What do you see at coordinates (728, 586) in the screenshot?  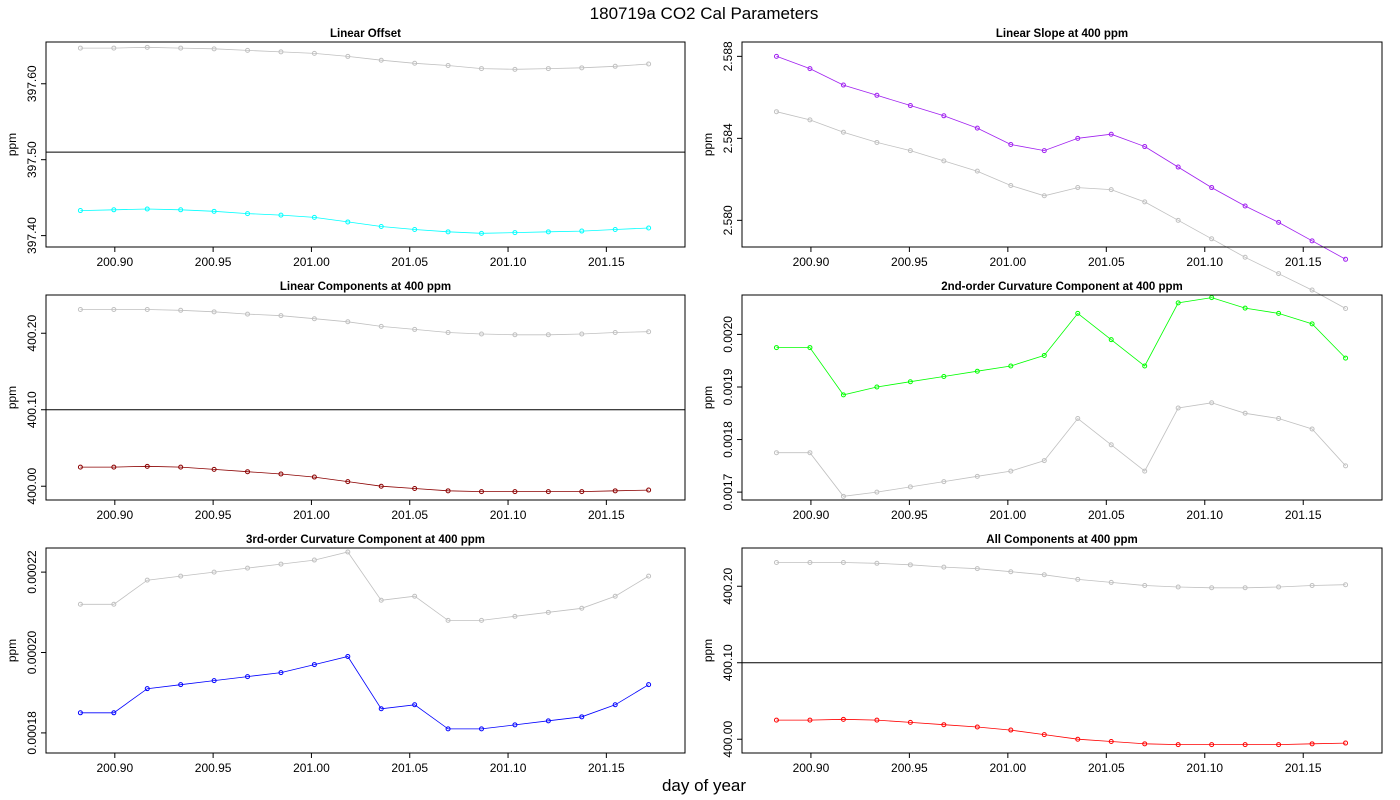 I see `y-tick-label: 400.20` at bounding box center [728, 586].